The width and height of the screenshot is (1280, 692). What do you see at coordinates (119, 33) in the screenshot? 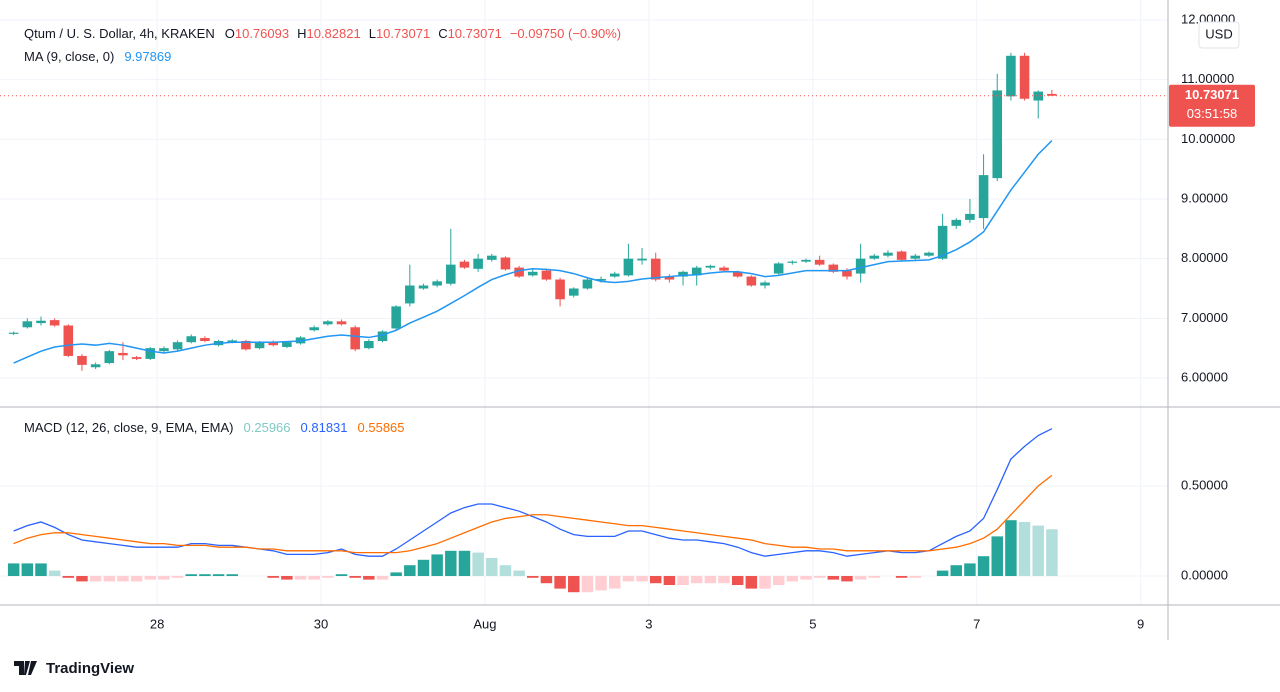
I see `symbol-title: Qtum / U. S. Dollar, 4h, KRAKEN` at bounding box center [119, 33].